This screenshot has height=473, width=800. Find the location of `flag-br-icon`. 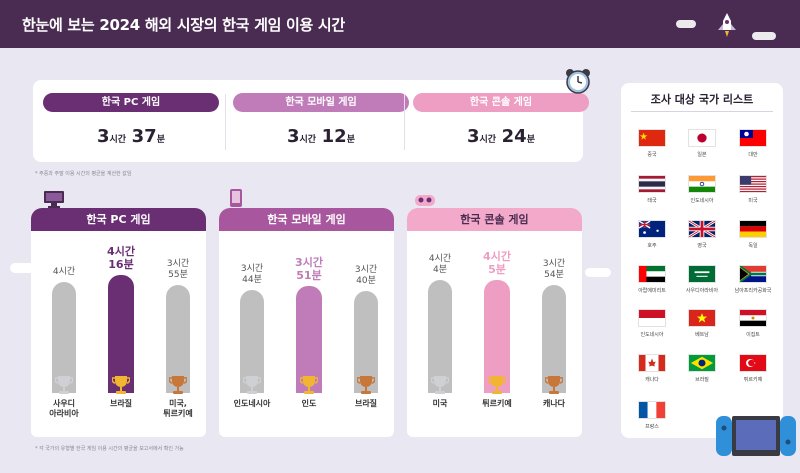

flag-br-icon is located at coordinates (702, 363).